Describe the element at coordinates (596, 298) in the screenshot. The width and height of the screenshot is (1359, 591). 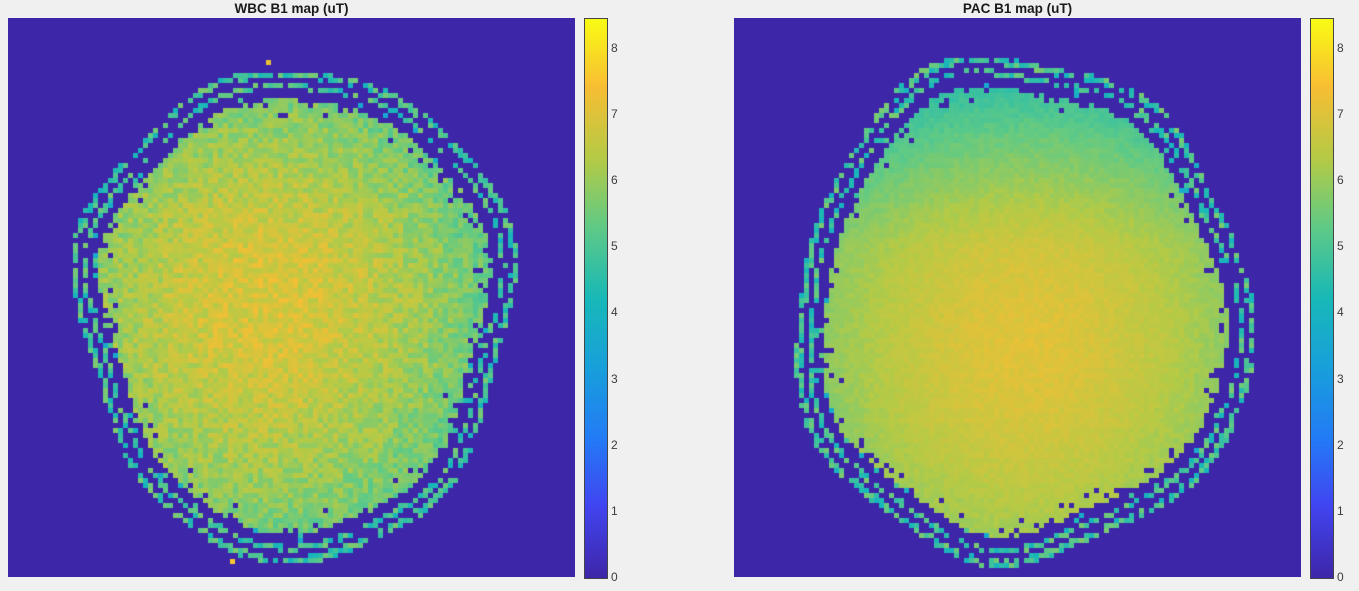
I see `wbc-colorbar` at that location.